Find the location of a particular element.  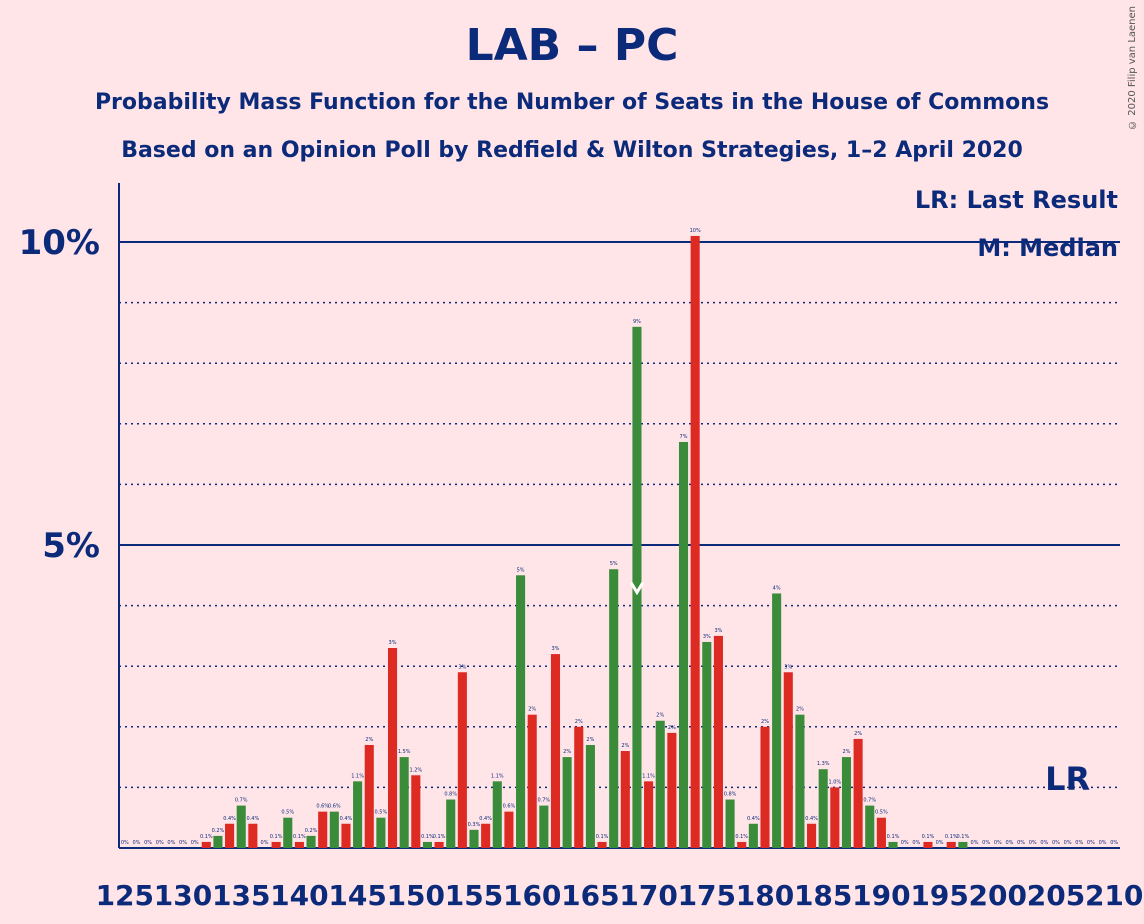

x-tick-label: 210 is located at coordinates (1114, 895).